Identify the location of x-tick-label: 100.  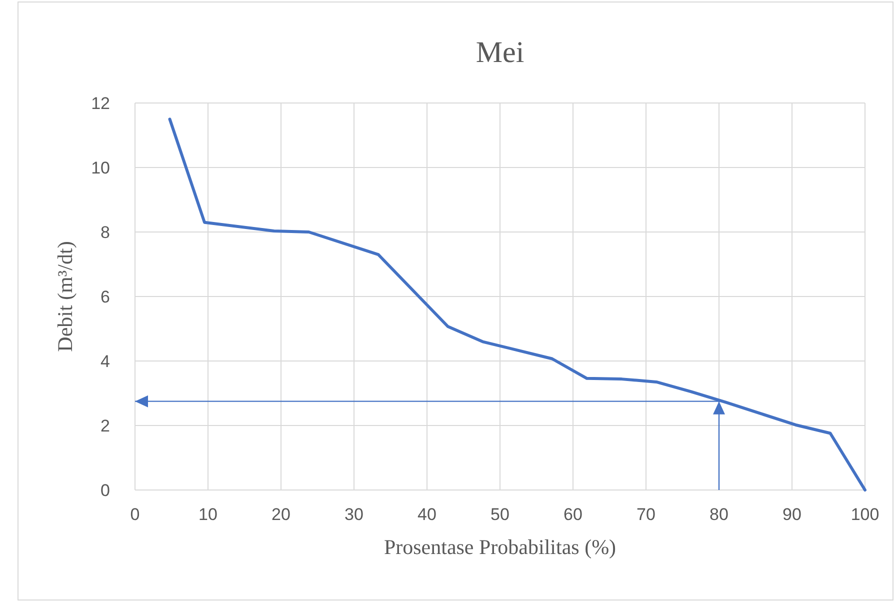
(865, 514).